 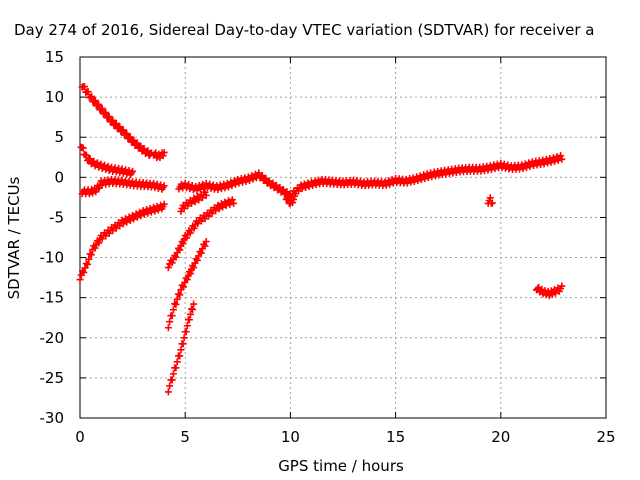 I want to click on series-track-f, so click(x=290, y=200).